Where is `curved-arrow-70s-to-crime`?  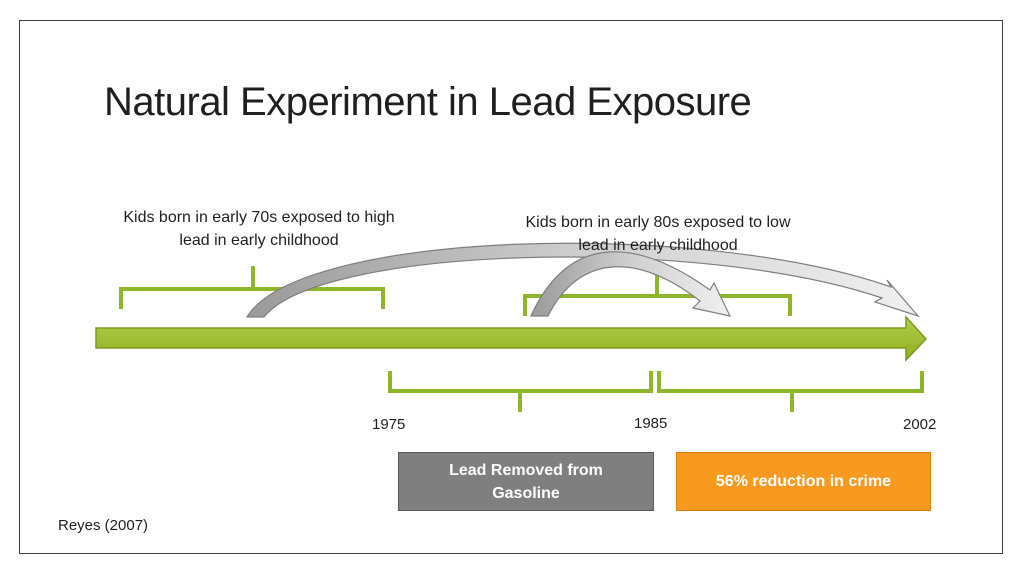 curved-arrow-70s-to-crime is located at coordinates (582, 280).